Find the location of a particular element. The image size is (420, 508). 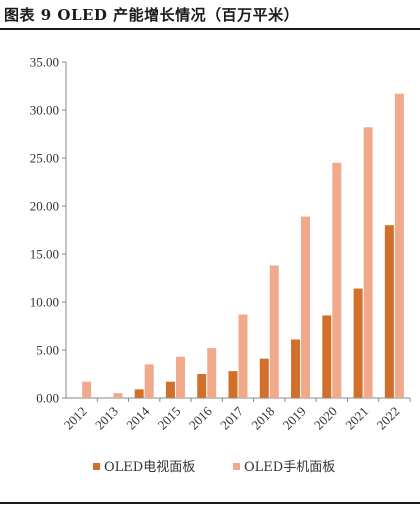

bar-mobile-2020 is located at coordinates (337, 280).